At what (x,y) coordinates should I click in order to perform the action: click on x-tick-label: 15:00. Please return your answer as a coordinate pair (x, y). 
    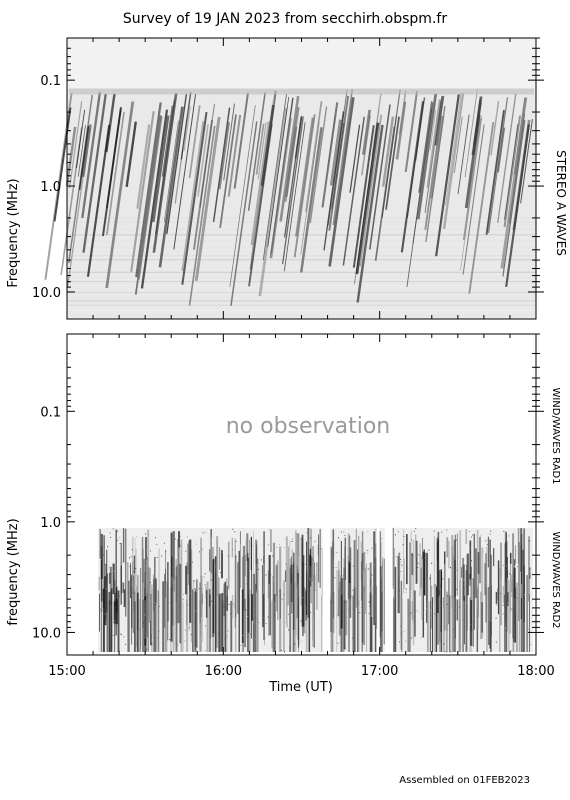
    Looking at the image, I should click on (66, 671).